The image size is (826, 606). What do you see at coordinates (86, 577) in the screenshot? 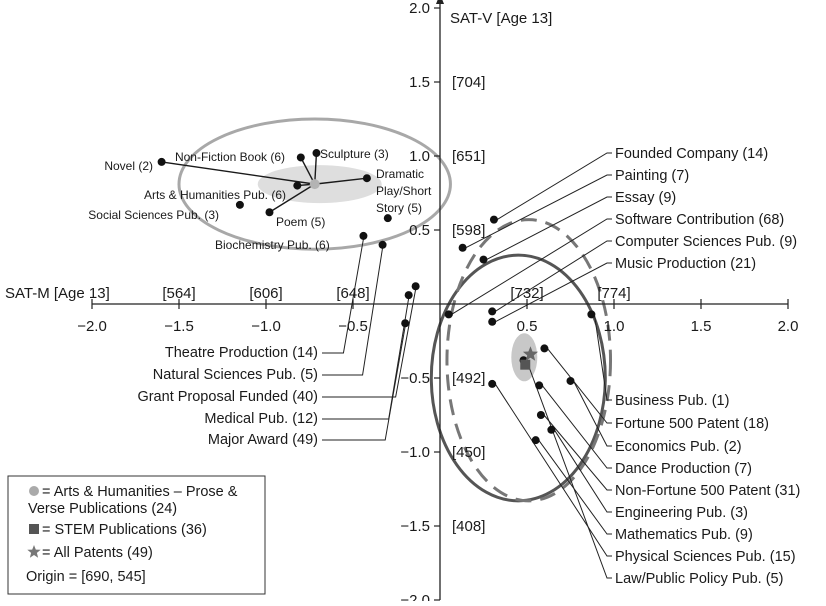
I see `legend-item-origin: Origin = [690, 545]` at bounding box center [86, 577].